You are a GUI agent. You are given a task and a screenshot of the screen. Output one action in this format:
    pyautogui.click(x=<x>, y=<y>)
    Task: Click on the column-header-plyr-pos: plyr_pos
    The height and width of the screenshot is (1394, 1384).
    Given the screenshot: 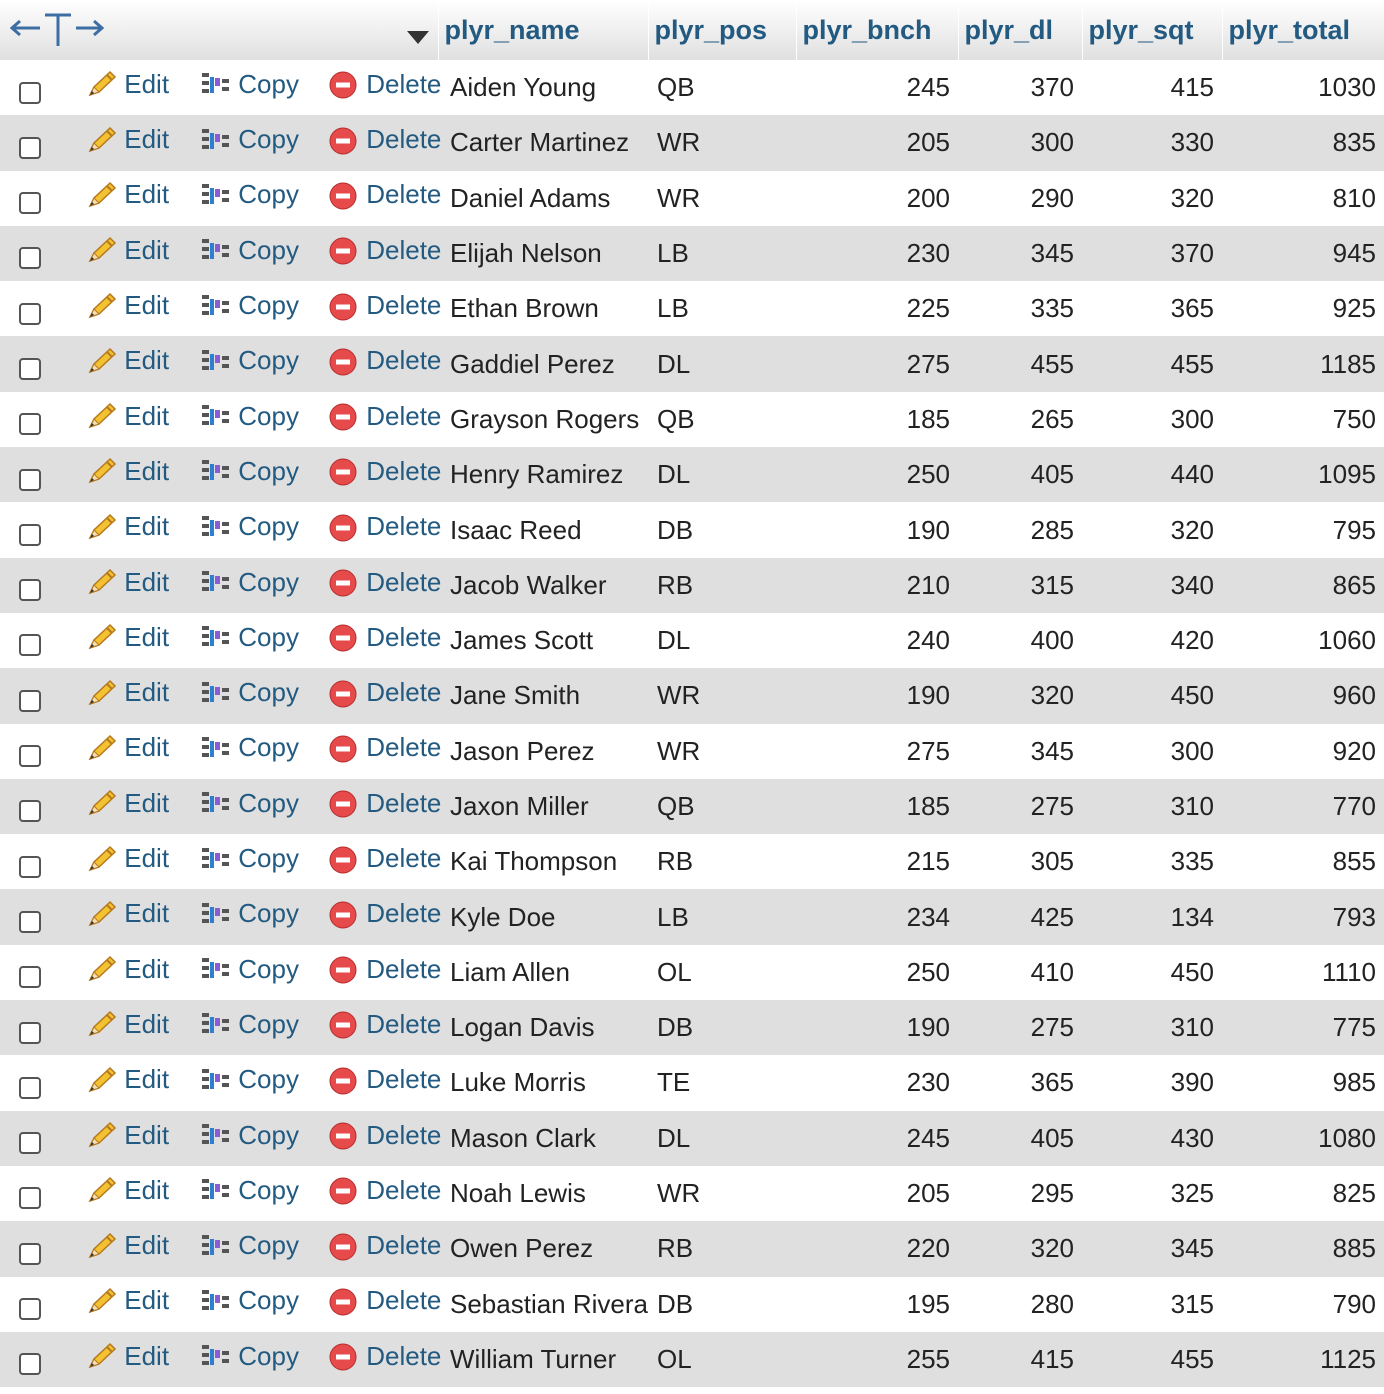 What is the action you would take?
    pyautogui.click(x=722, y=30)
    